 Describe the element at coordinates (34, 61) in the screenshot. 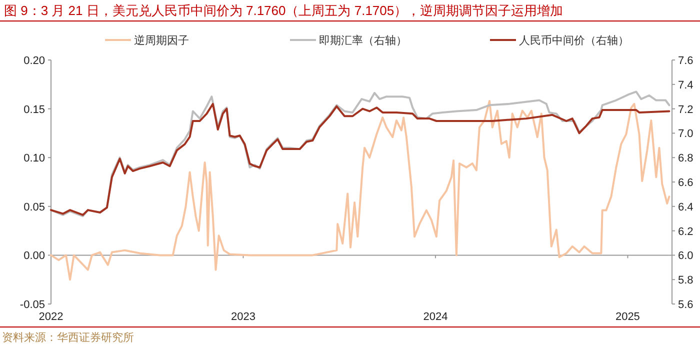

I see `y-tick-label: 0.20` at that location.